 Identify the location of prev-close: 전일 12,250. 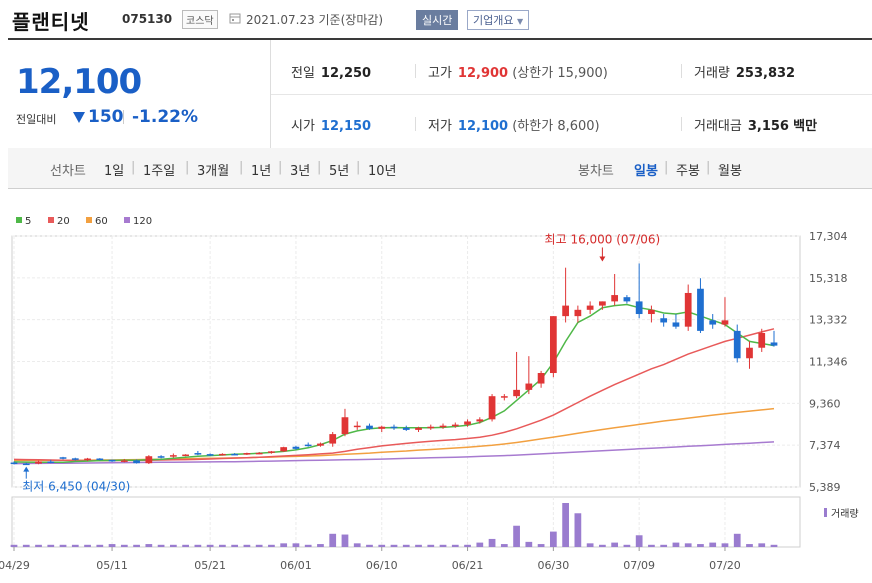
(331, 71).